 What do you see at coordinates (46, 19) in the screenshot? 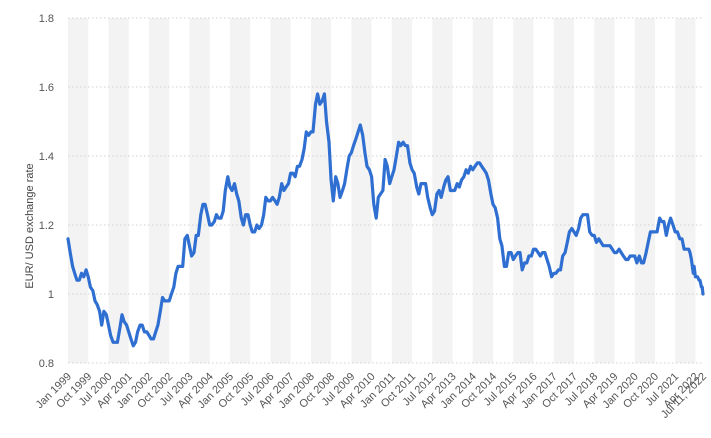
I see `y-tick-label: 1.8` at bounding box center [46, 19].